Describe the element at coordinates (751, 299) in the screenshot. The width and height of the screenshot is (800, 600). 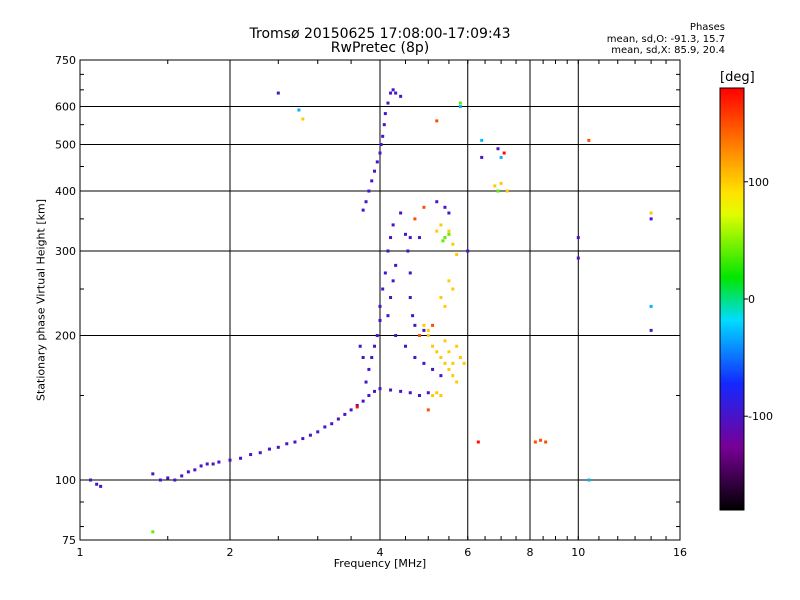
I see `colorbar-tick-label: 0` at that location.